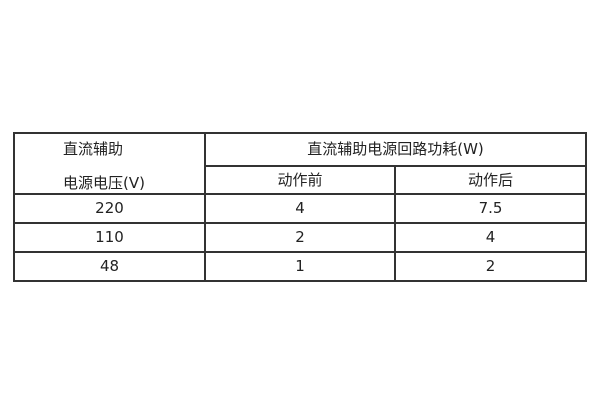 This screenshot has width=600, height=400. Describe the element at coordinates (395, 149) in the screenshot. I see `power-group-header: 直流辅助电源回路功耗(W)` at that location.